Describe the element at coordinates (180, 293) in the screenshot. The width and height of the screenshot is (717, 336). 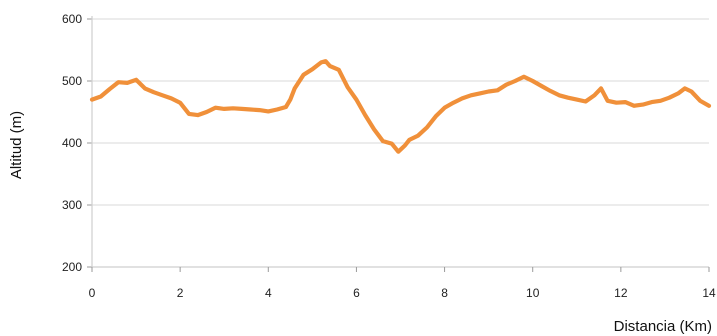
I see `x-tick-label: 2` at that location.